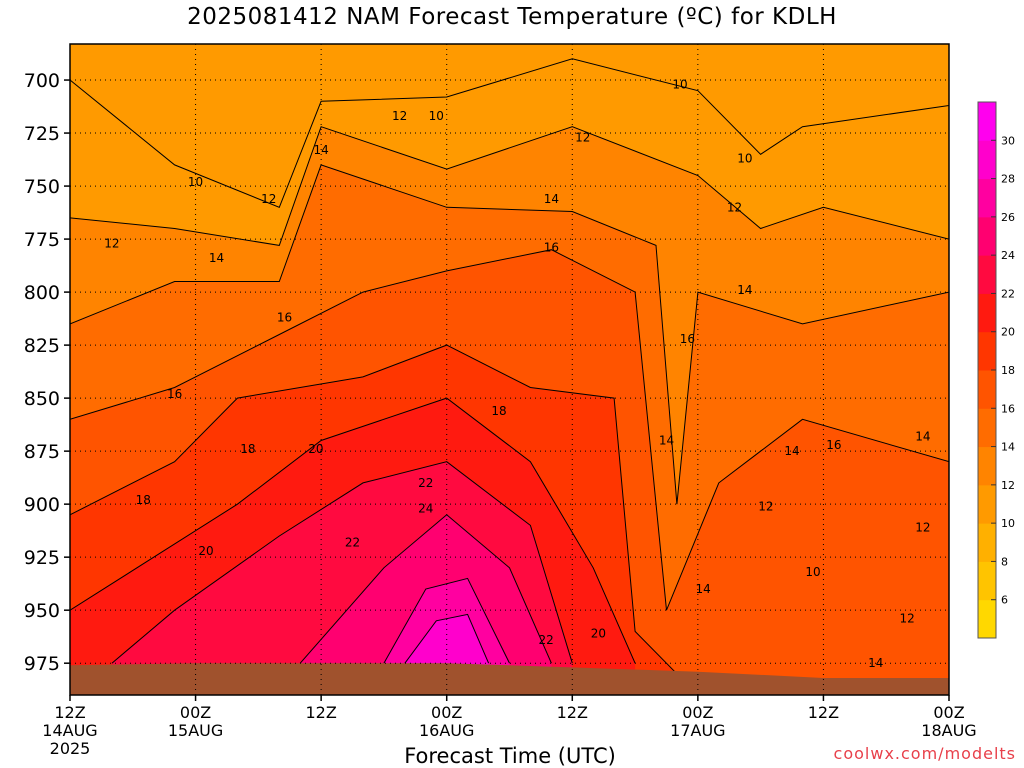 The width and height of the screenshot is (1024, 768). Describe the element at coordinates (924, 753) in the screenshot. I see `source-credit: coolwx.com/modelts` at that location.